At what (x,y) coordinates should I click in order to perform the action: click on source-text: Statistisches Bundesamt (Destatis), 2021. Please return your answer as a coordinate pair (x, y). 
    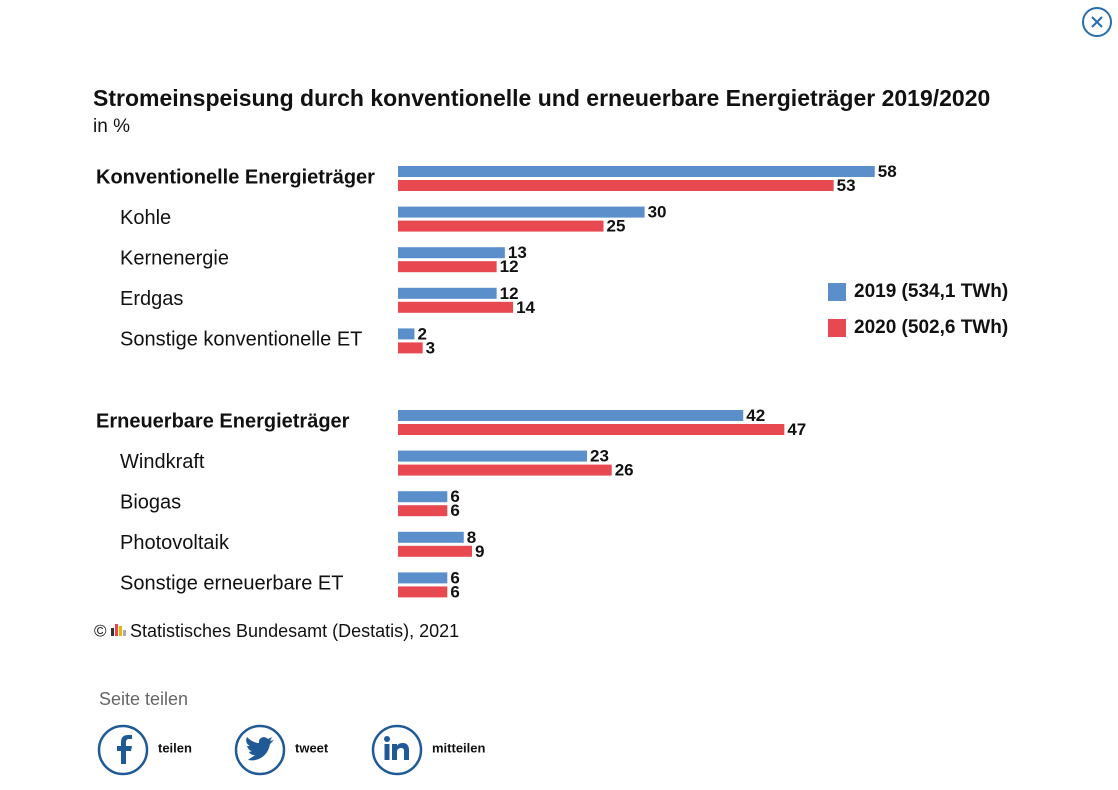
    Looking at the image, I should click on (294, 631).